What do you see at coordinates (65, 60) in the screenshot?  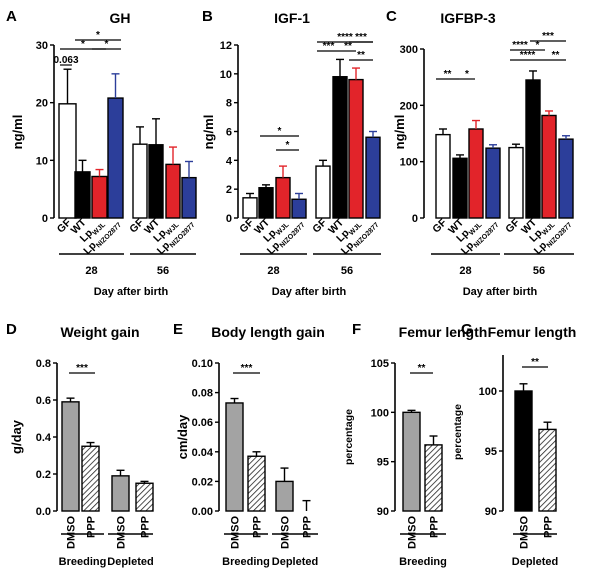 I see `significance-label: 0.063` at bounding box center [65, 60].